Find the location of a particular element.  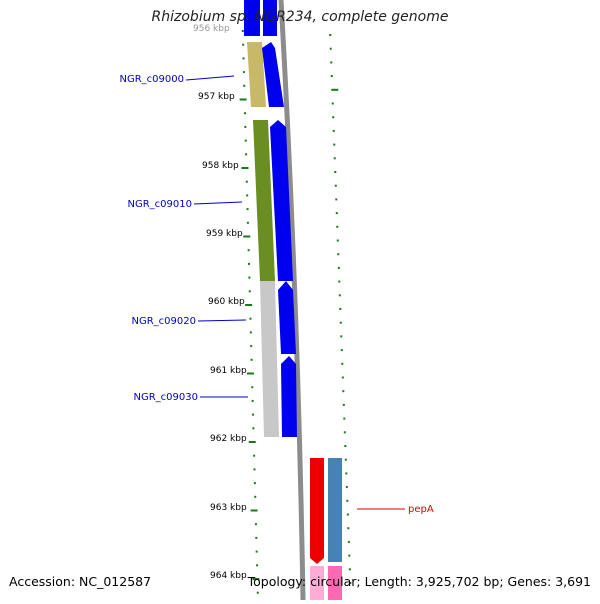

ruler-label-956: 956 kbp is located at coordinates (211, 29).